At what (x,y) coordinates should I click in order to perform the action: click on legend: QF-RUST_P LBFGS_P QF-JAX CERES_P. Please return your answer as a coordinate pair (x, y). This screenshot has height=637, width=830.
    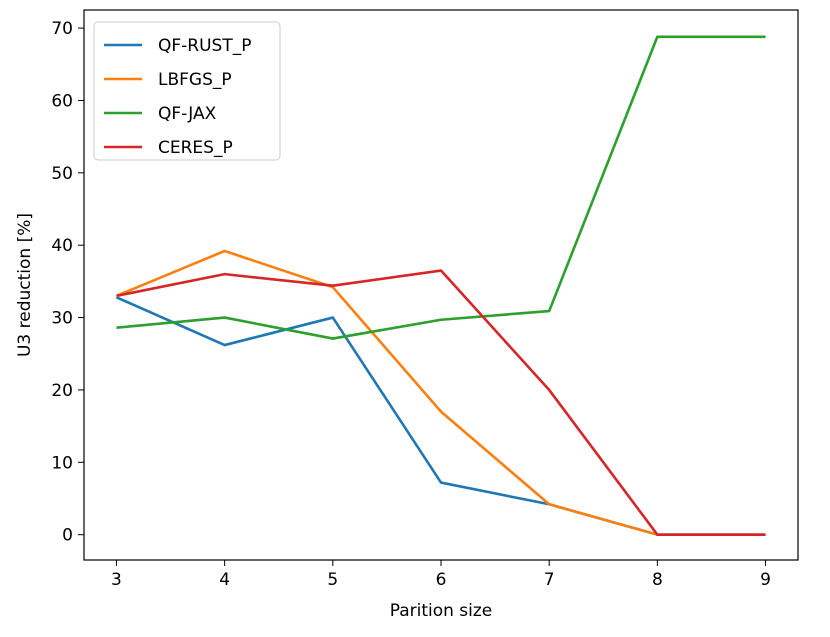
    Looking at the image, I should click on (187, 91).